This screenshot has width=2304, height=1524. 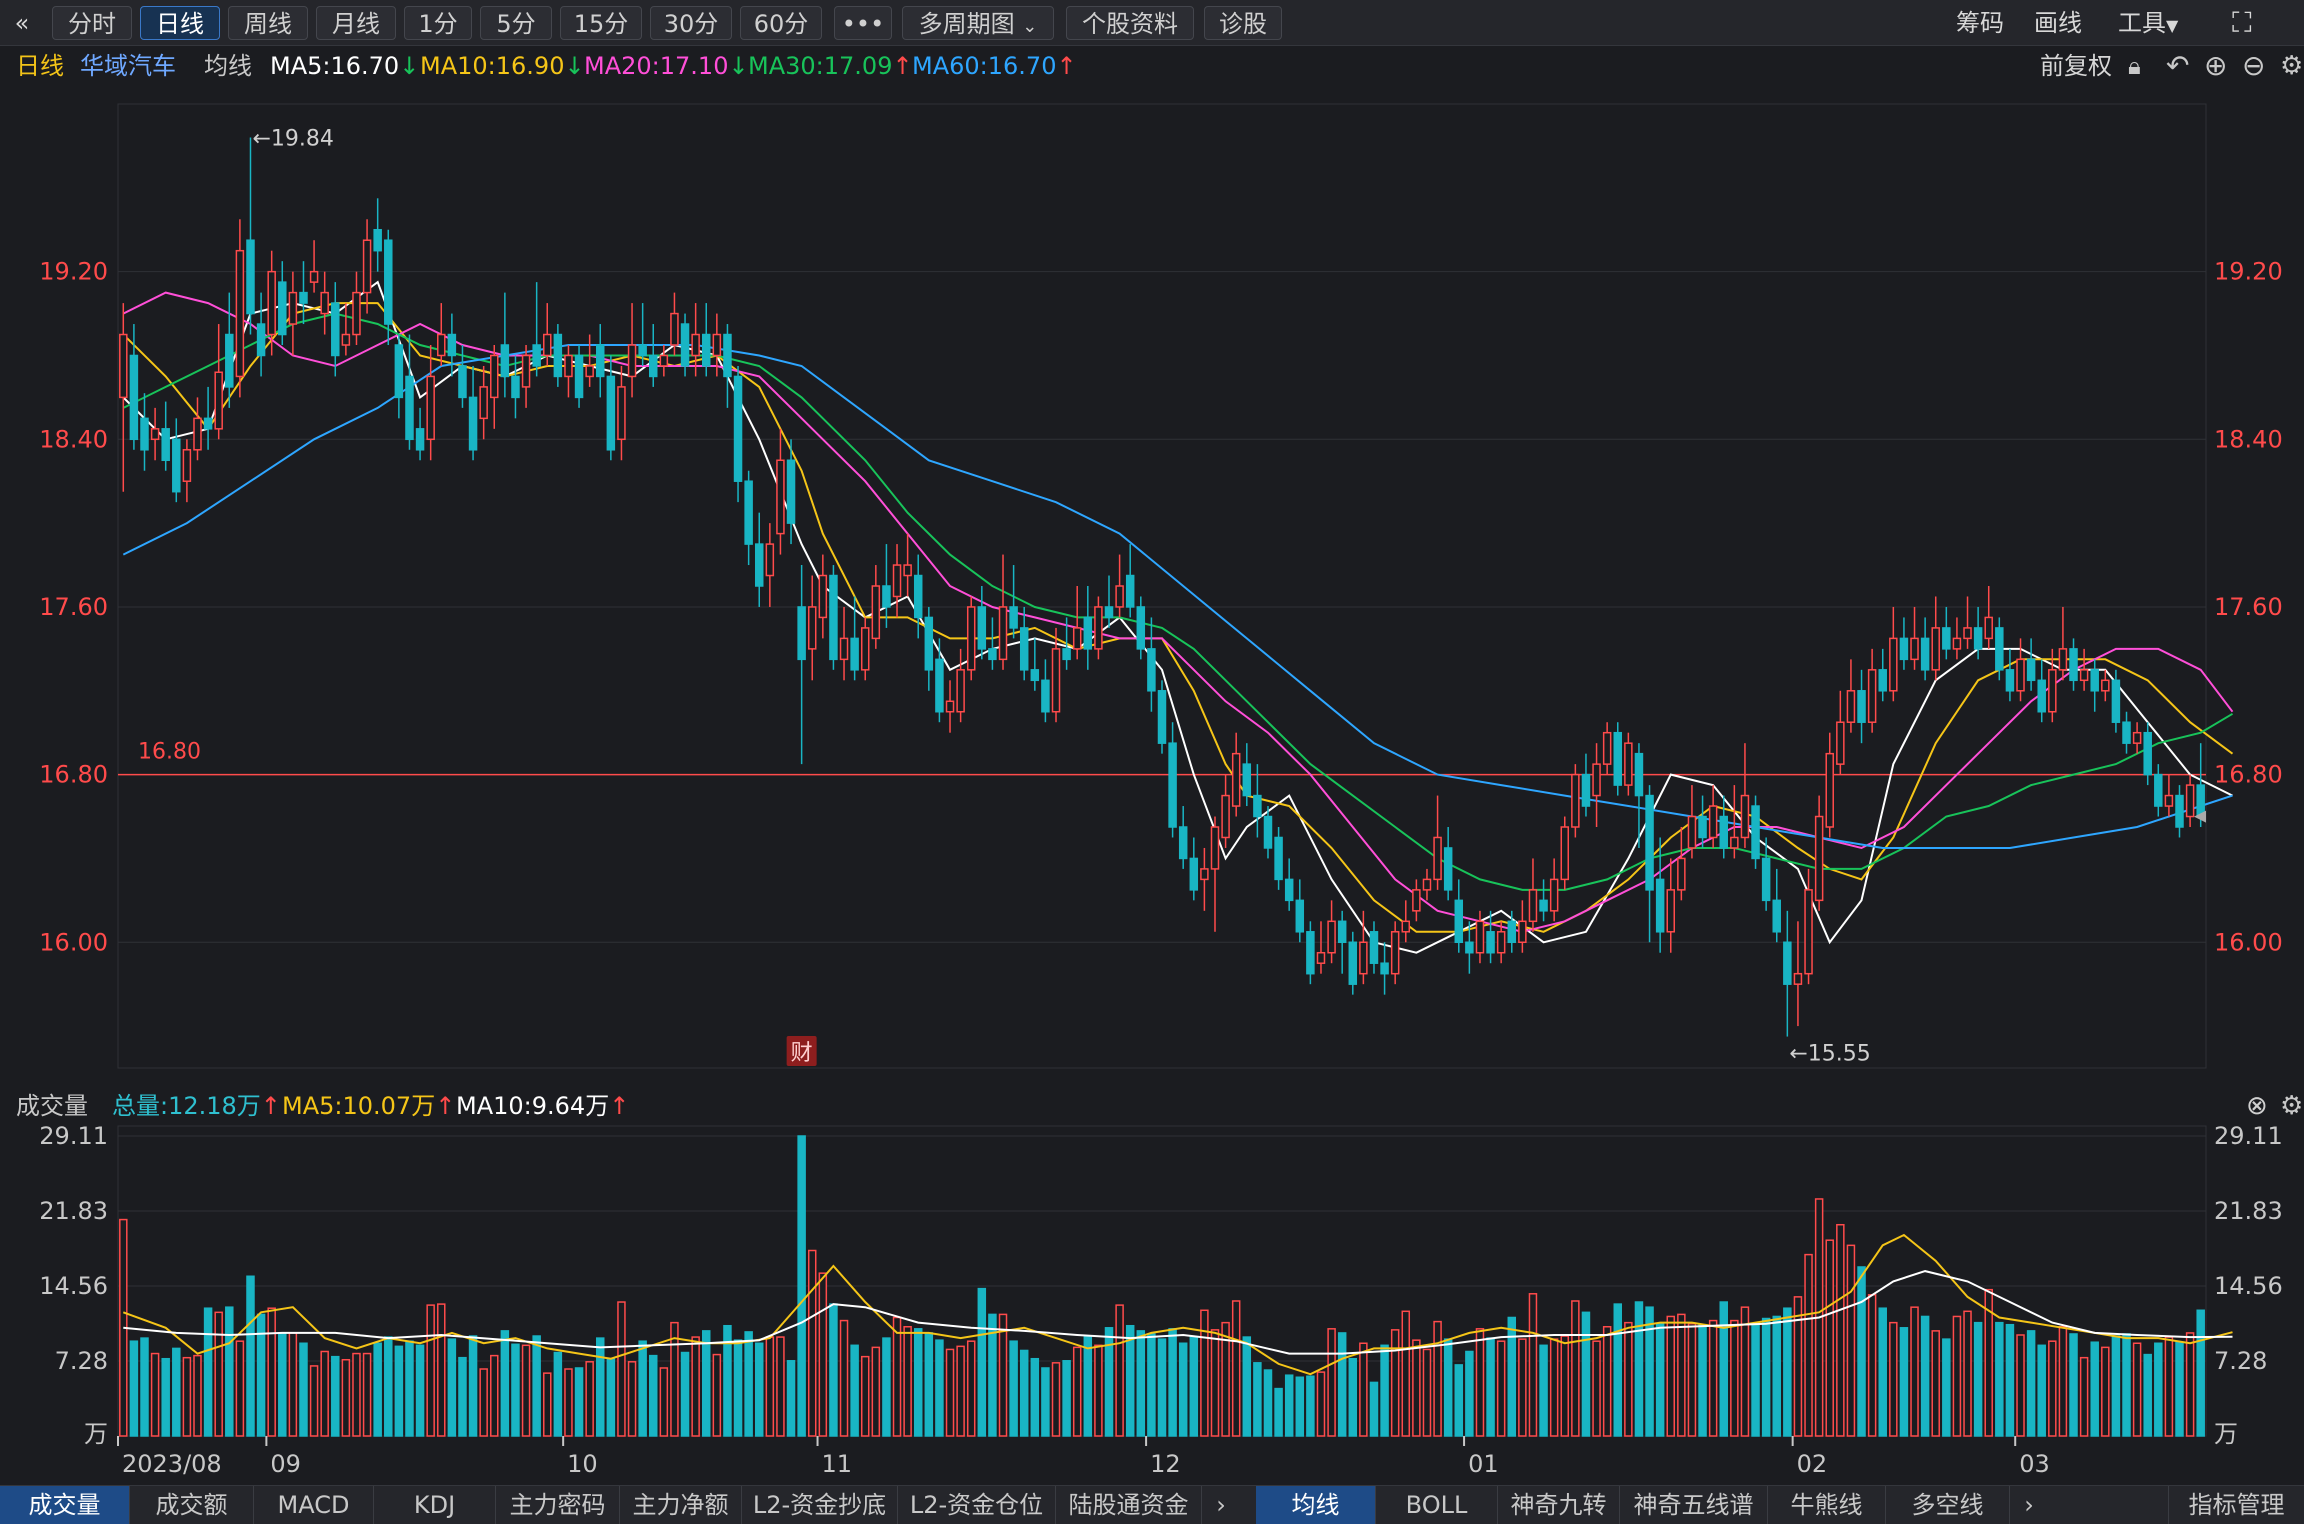 I want to click on period-tab-weekly: 周线, so click(x=268, y=23).